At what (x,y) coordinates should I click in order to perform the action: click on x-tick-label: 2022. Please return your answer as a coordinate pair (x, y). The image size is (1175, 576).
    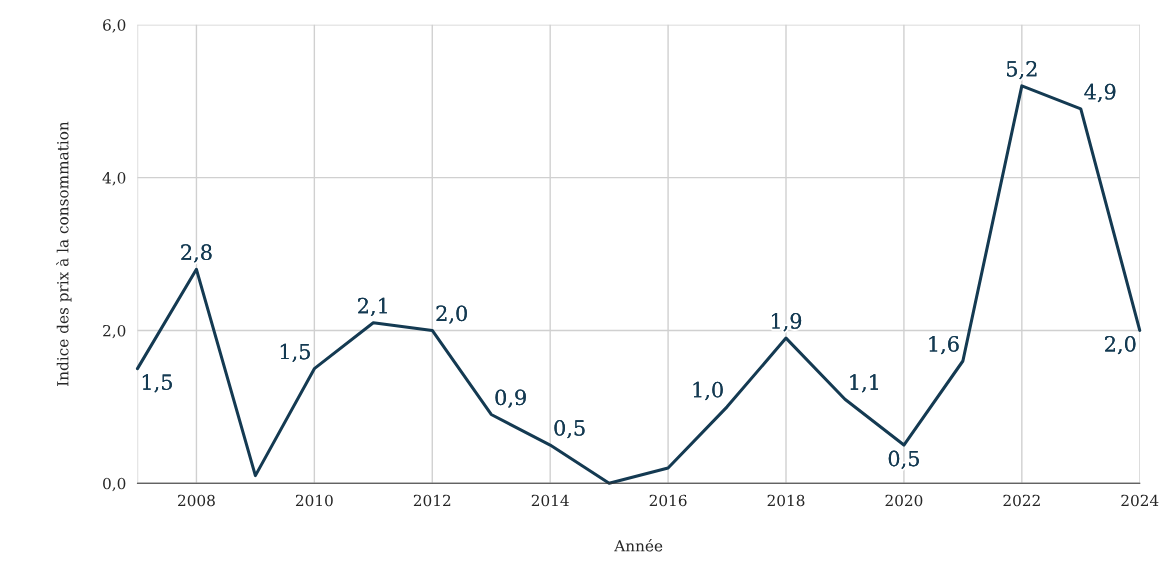
    Looking at the image, I should click on (1021, 500).